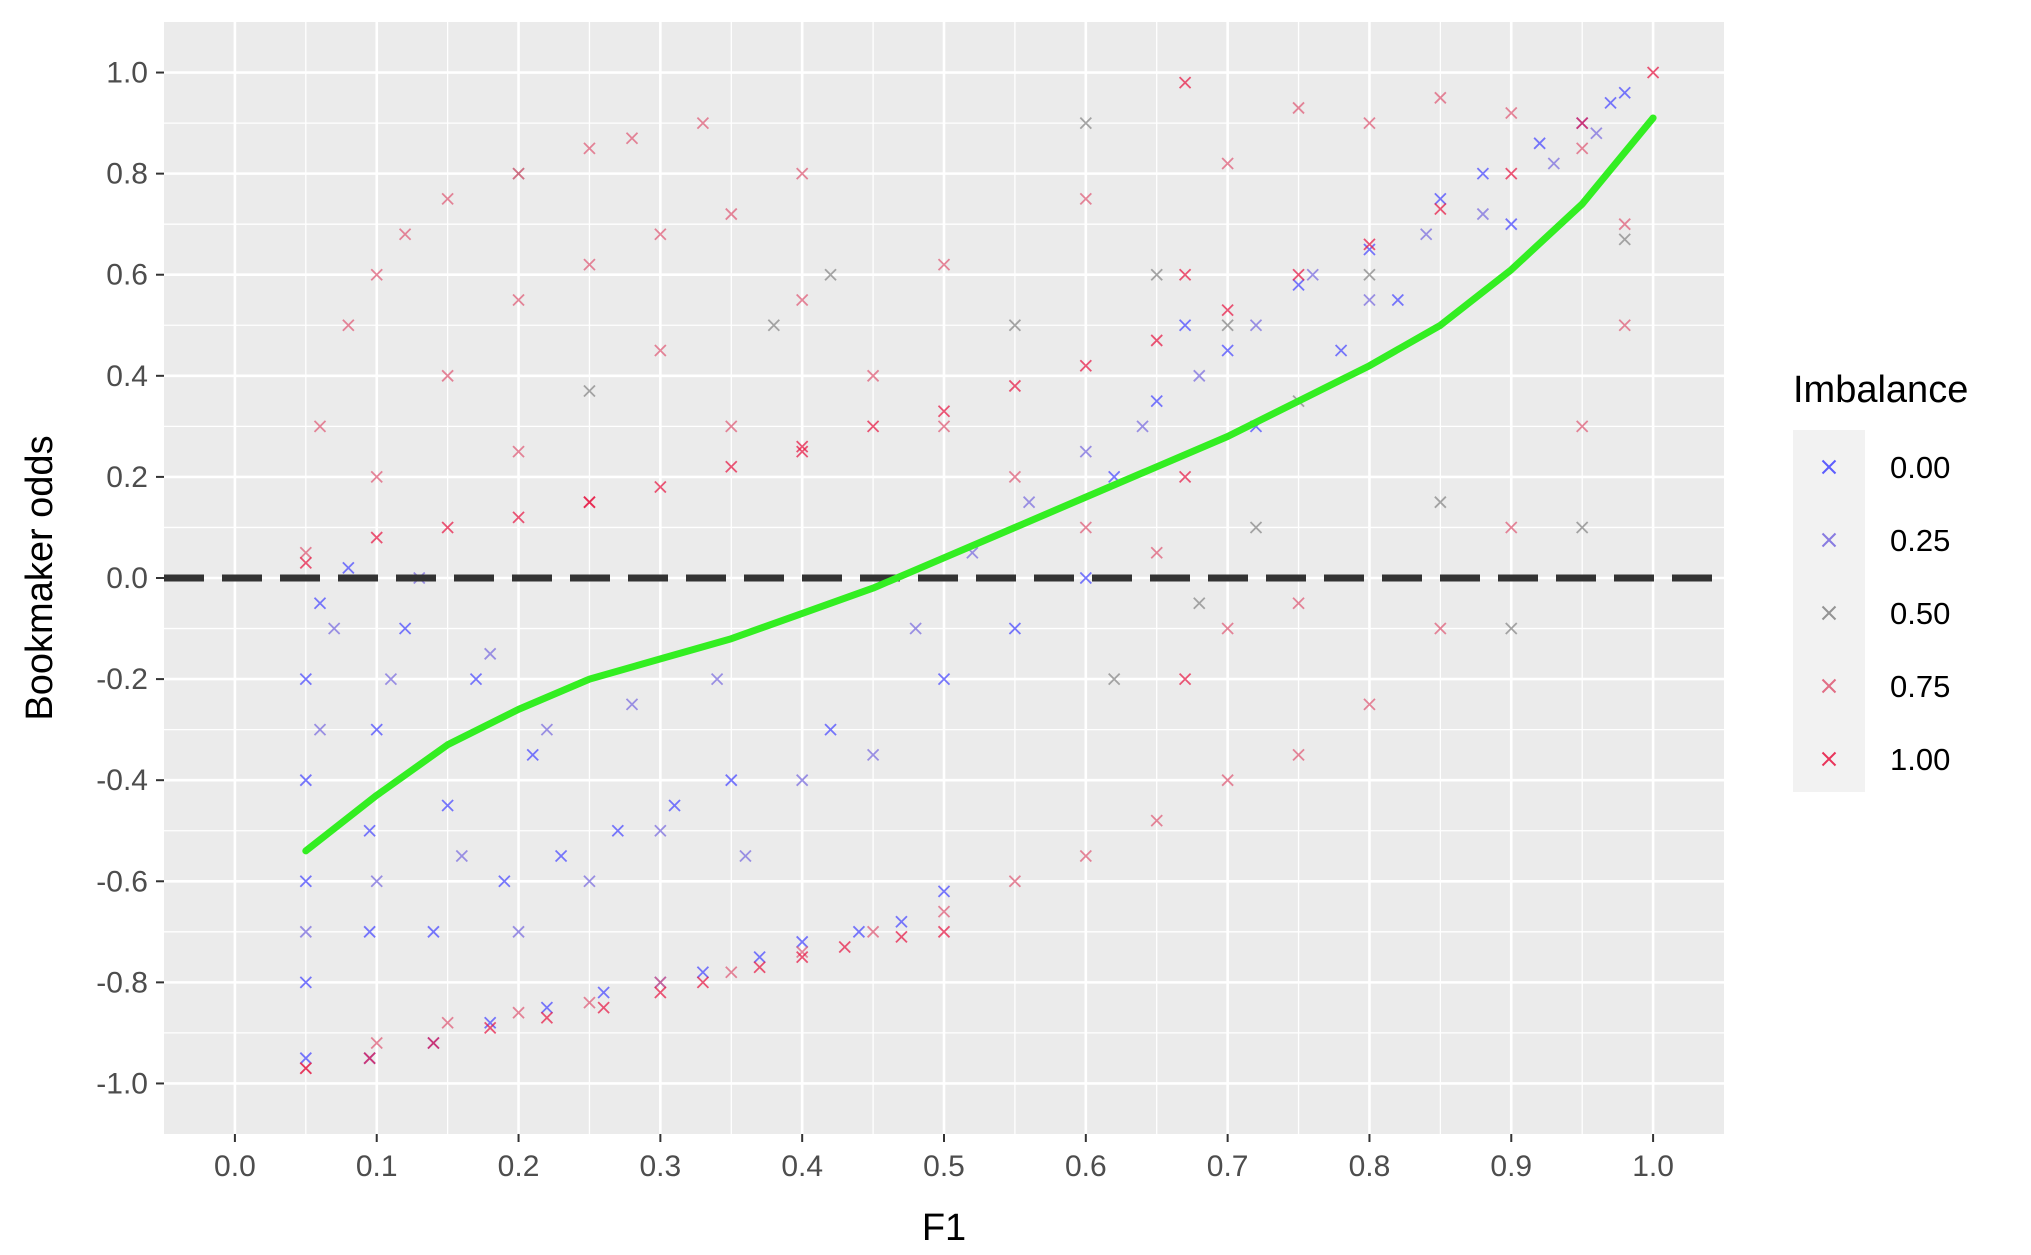 This screenshot has height=1255, width=2031. What do you see at coordinates (1920, 759) in the screenshot?
I see `legend-label: 1.00` at bounding box center [1920, 759].